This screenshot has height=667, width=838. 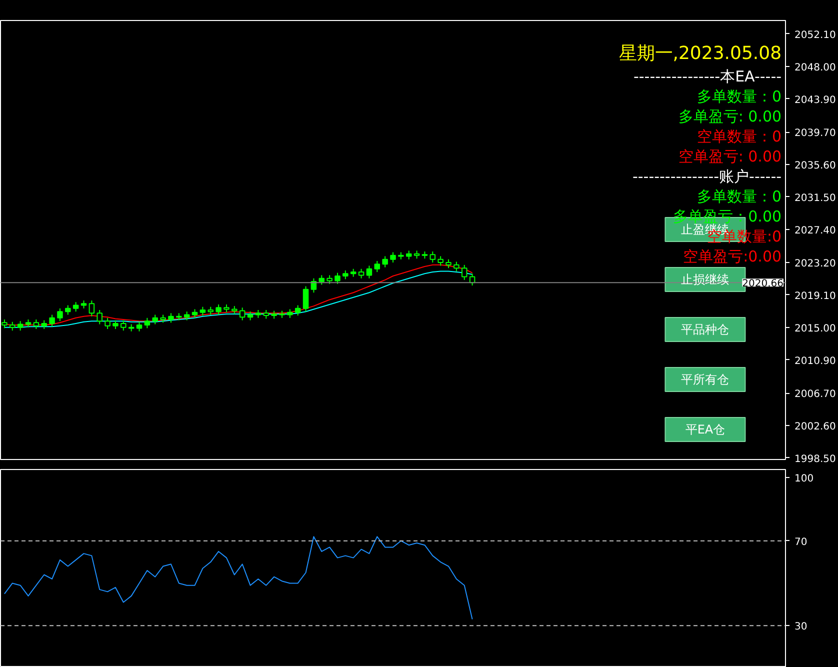 I want to click on y-tick-label: 2023.20, so click(x=815, y=264).